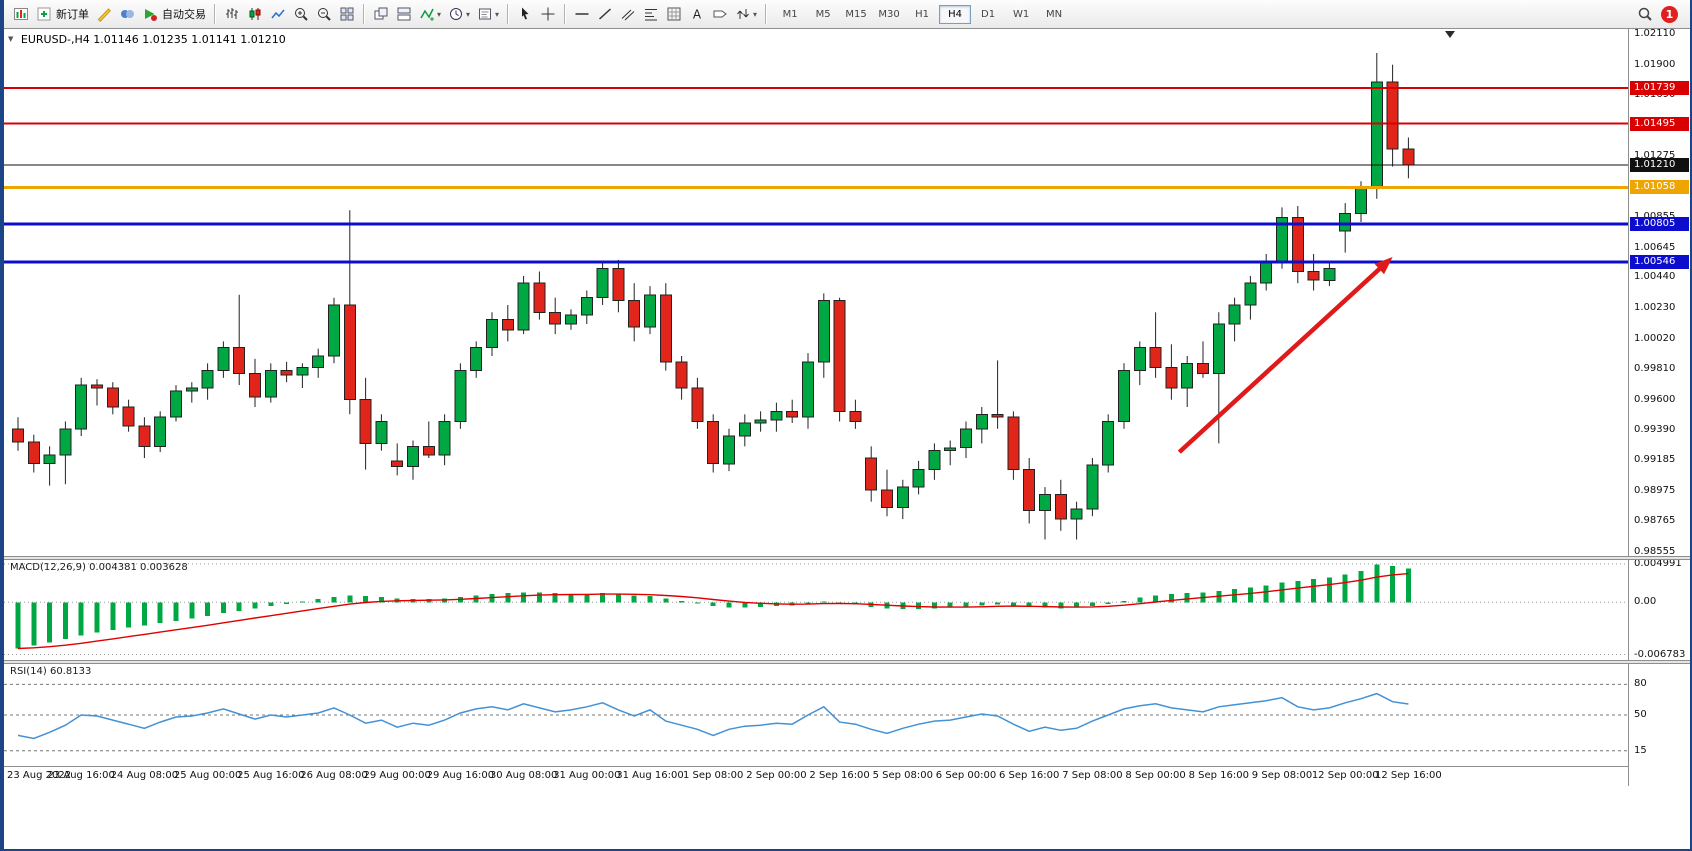  I want to click on collapse-chart-icon, so click(12, 39).